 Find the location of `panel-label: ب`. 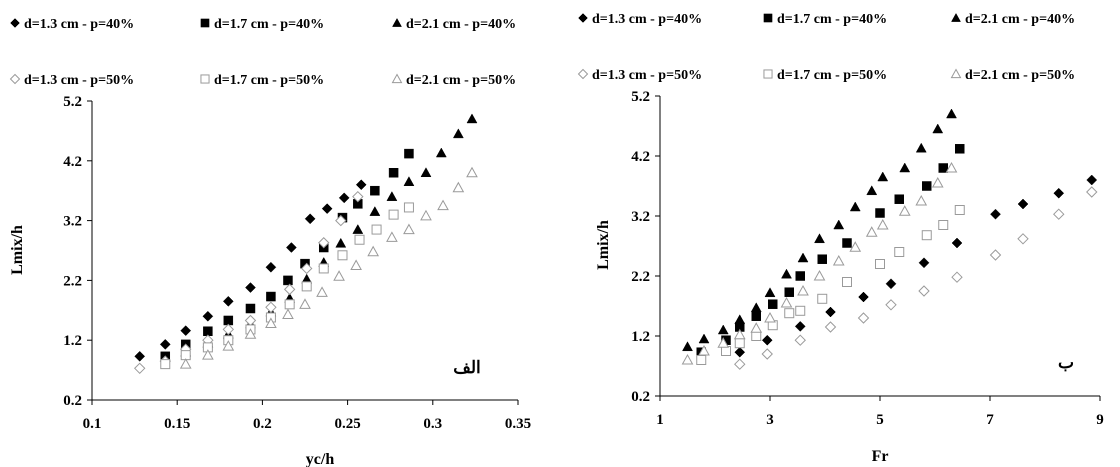

panel-label: ب is located at coordinates (1066, 362).